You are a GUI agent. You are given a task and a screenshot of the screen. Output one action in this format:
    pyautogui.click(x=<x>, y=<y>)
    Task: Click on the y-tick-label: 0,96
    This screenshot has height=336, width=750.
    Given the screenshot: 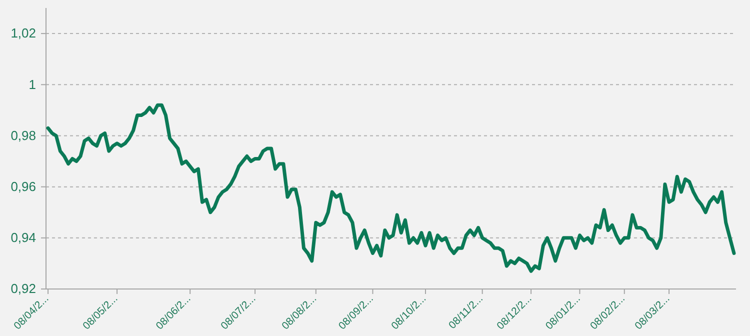 What is the action you would take?
    pyautogui.click(x=23, y=186)
    